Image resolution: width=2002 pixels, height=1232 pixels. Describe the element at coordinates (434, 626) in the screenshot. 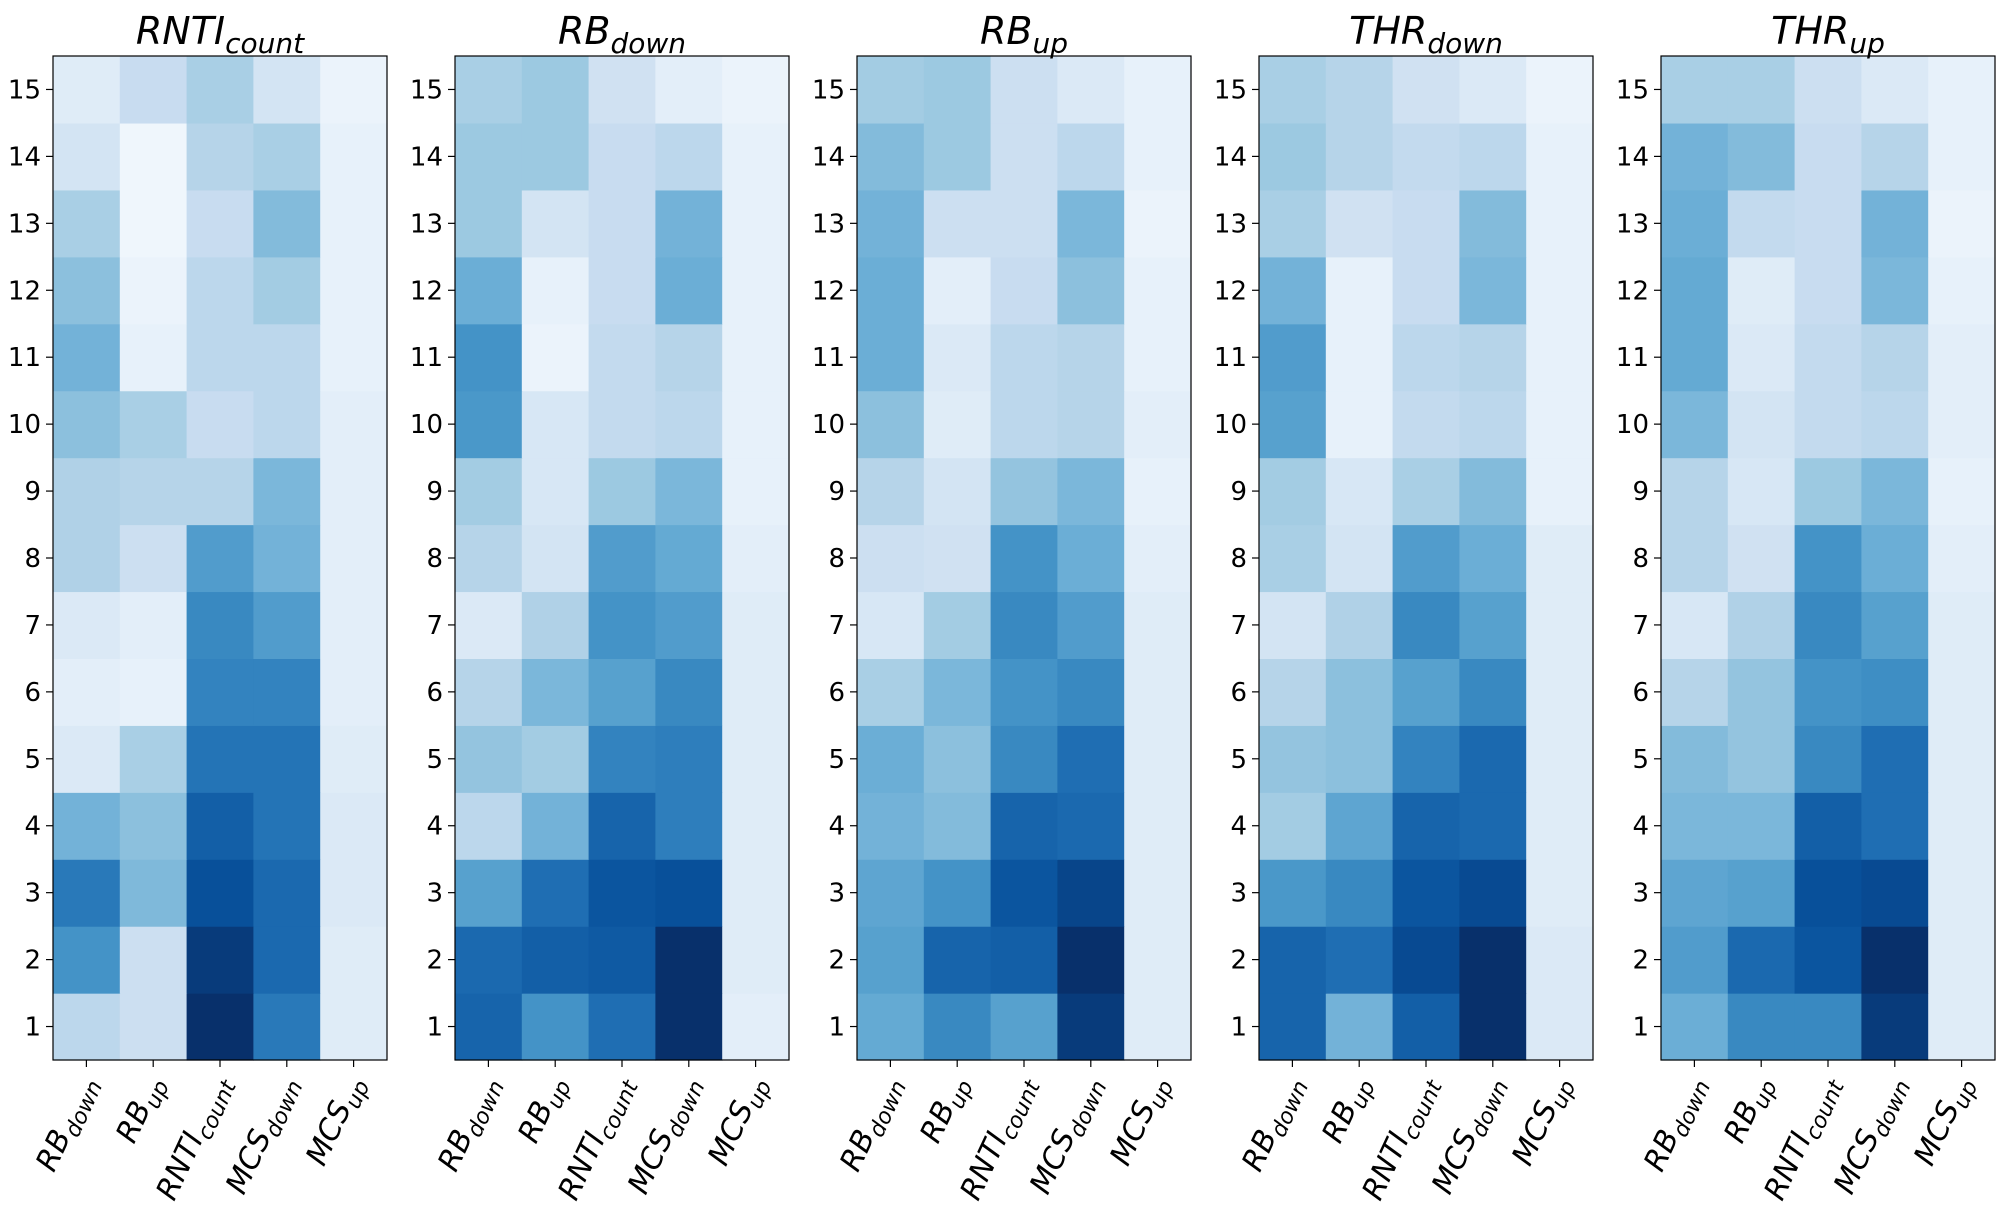

I see `y-tick-label: 7` at that location.